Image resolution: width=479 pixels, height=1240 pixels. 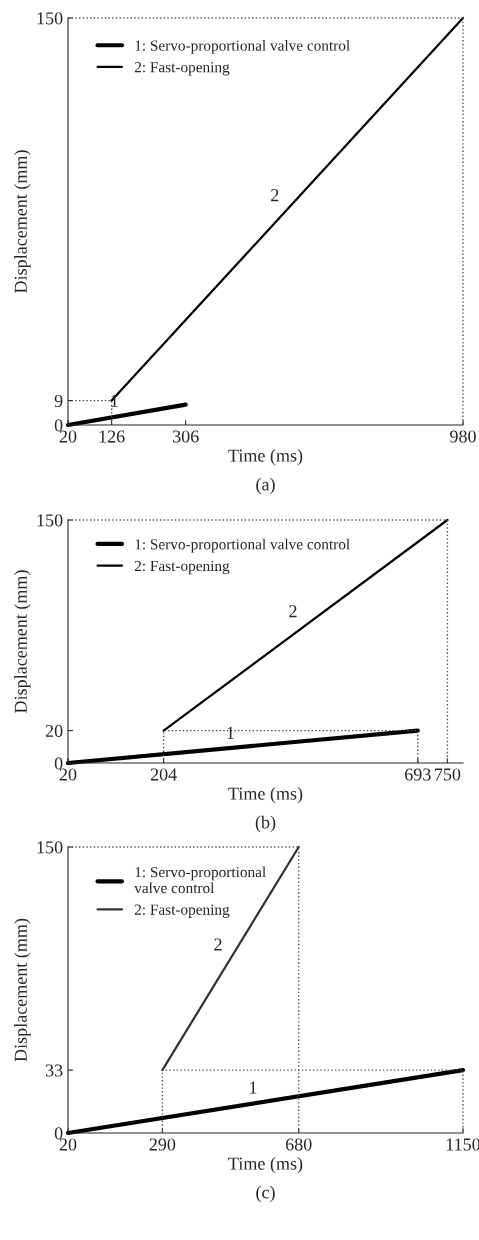 What do you see at coordinates (186, 436) in the screenshot?
I see `x-tick-label: 306` at bounding box center [186, 436].